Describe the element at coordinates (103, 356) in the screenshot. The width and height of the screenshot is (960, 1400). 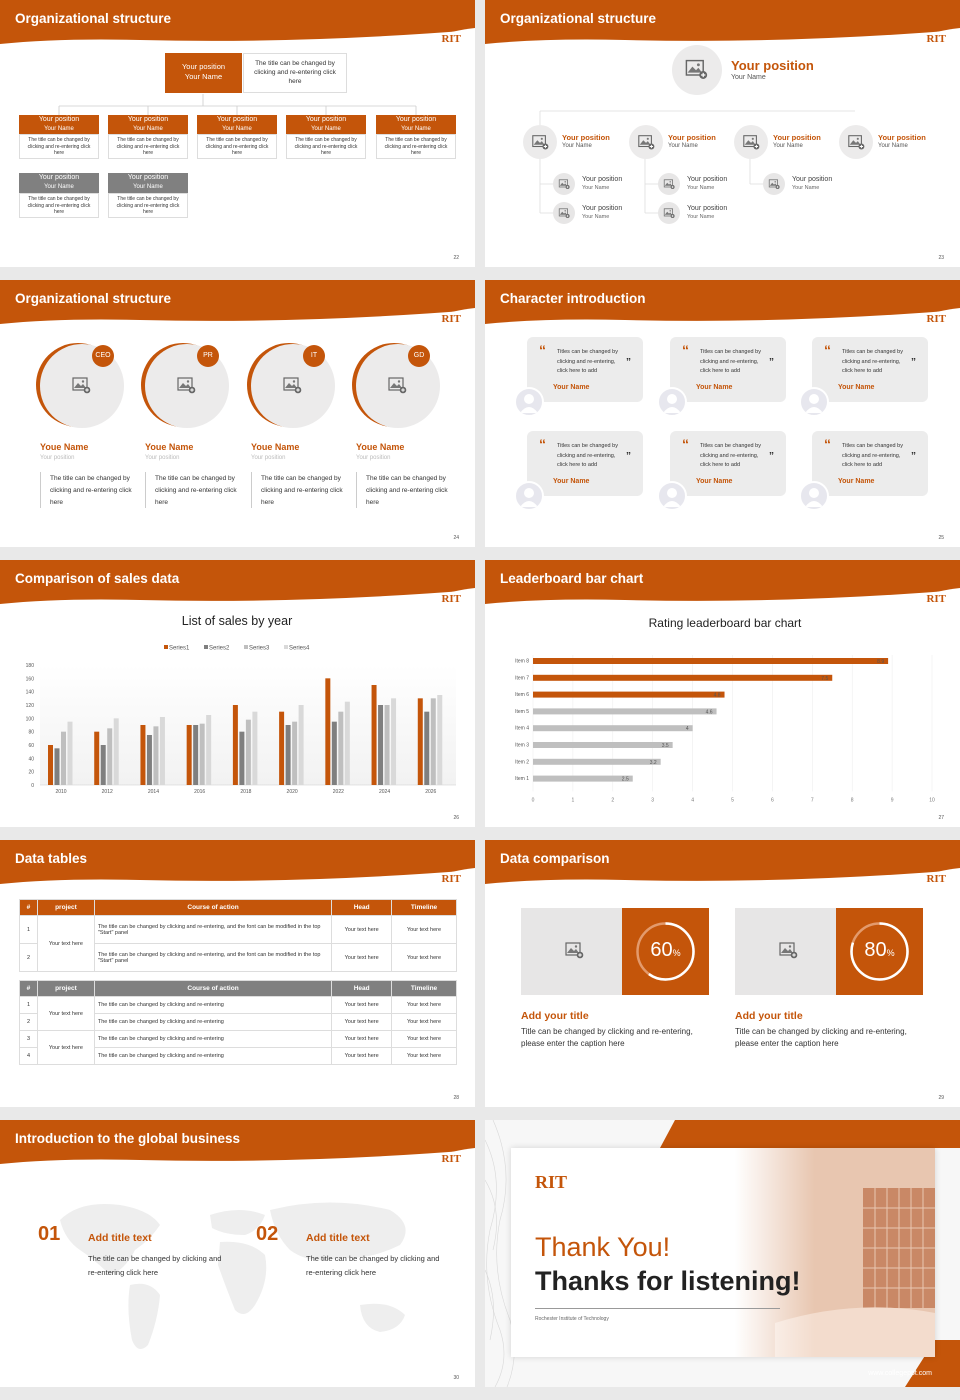
I see `role-badge: CEO` at that location.